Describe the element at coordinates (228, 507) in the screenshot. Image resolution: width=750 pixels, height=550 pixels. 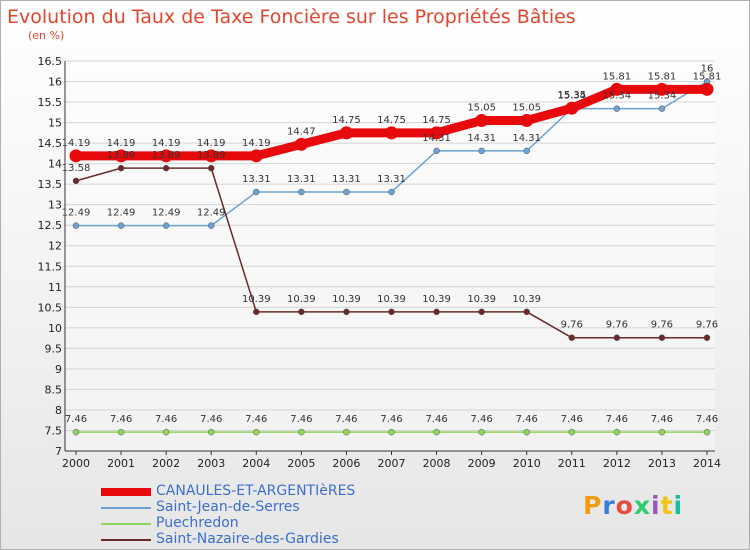
I see `legend-label: Saint-Jean-de-Serres` at that location.